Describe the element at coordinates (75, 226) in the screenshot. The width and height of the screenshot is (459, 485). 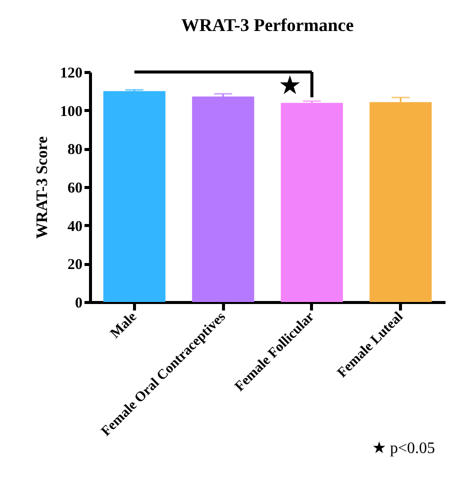
I see `y-tick-label: 40` at that location.